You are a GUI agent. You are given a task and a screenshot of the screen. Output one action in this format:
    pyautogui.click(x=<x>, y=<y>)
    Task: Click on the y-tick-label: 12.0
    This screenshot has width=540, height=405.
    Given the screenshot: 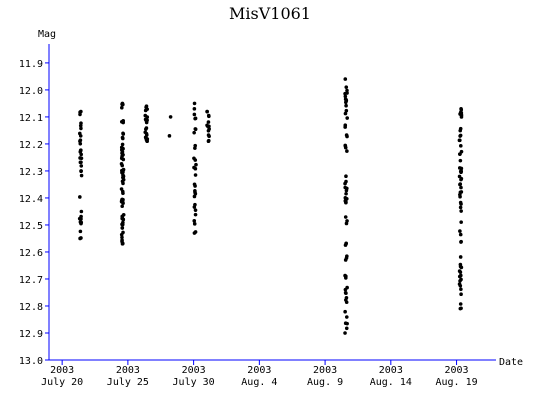 What is the action you would take?
    pyautogui.click(x=31, y=91)
    